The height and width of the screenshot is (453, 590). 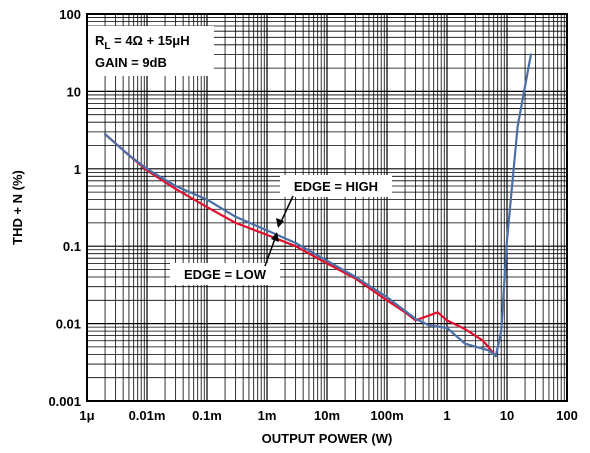 What do you see at coordinates (567, 415) in the screenshot?
I see `x-tick-label: 100` at bounding box center [567, 415].